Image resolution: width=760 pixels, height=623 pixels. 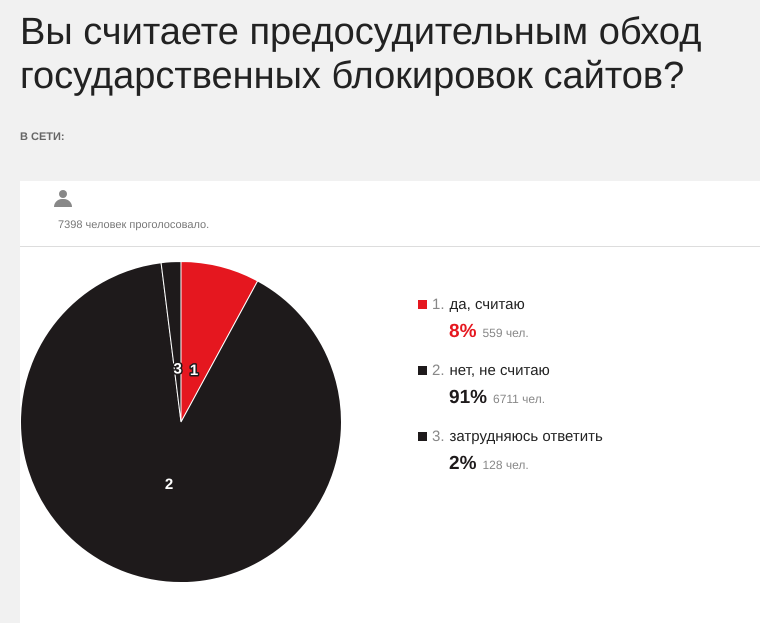 What do you see at coordinates (194, 370) in the screenshot?
I see `text: 1` at bounding box center [194, 370].